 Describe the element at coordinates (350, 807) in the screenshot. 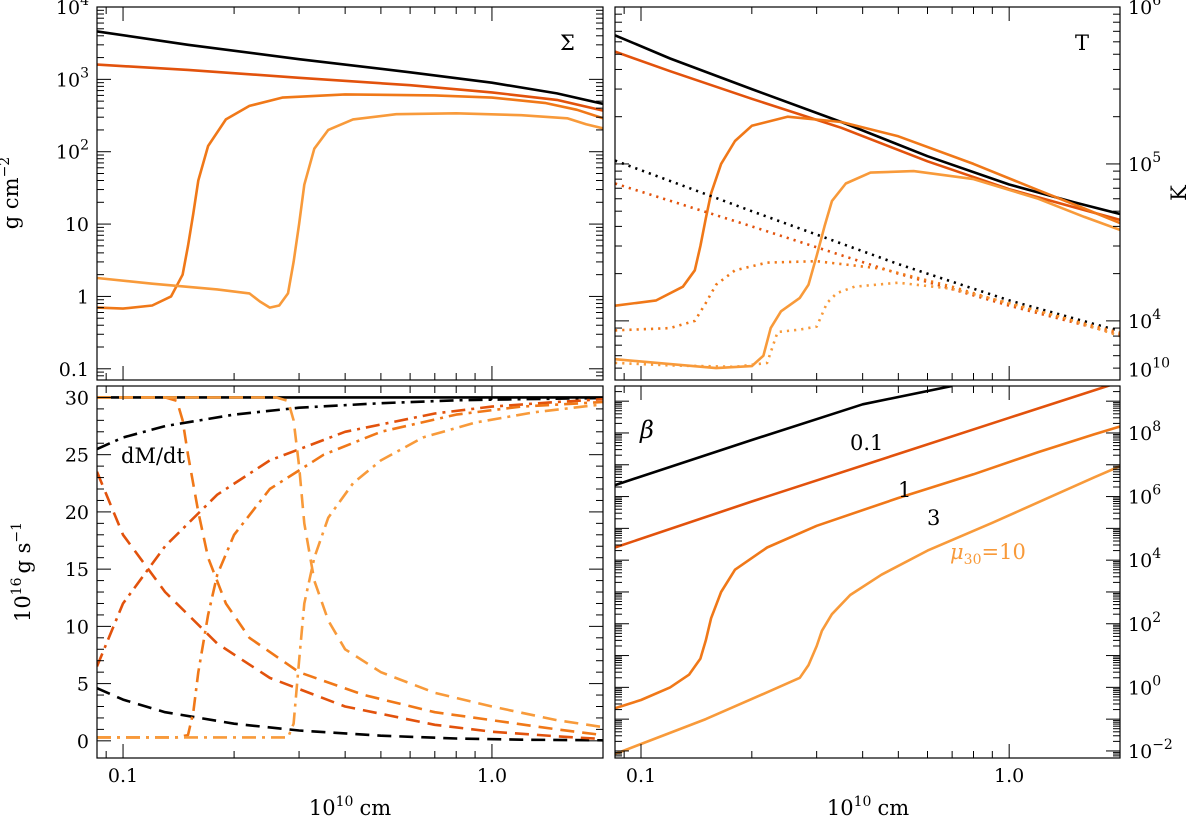

I see `mass-flow-x-axis-label: 1010 cm` at that location.